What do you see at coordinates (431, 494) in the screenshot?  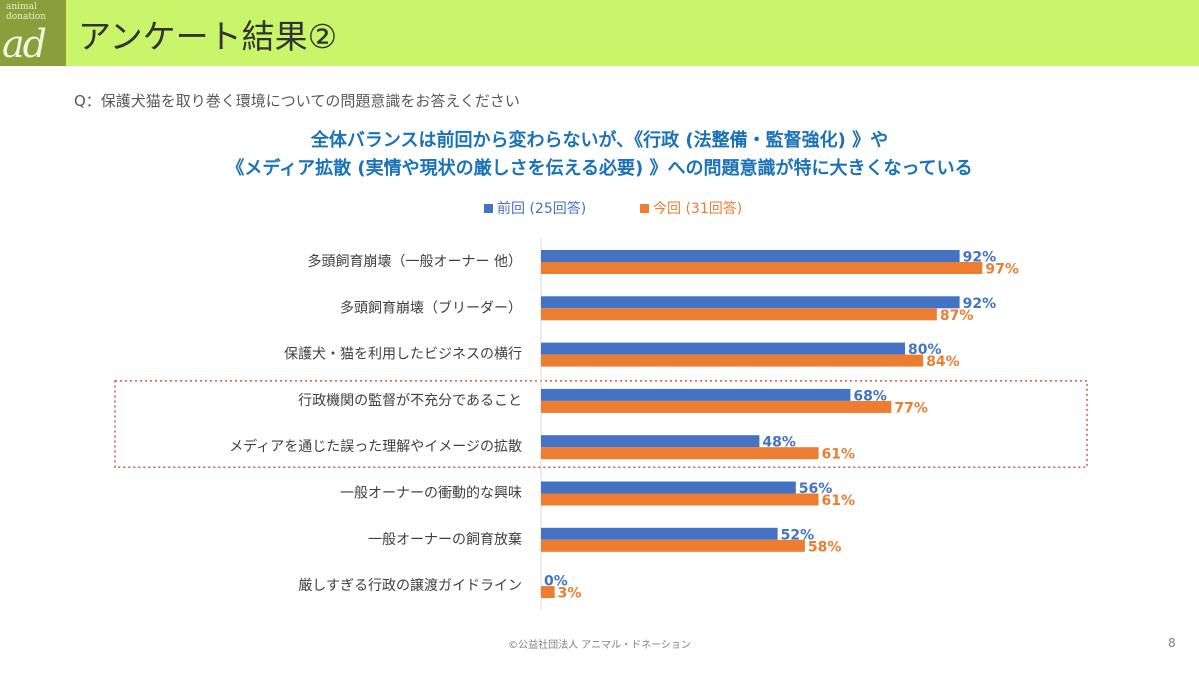 I see `category-label: 一般オーナーの衝動的な興味` at bounding box center [431, 494].